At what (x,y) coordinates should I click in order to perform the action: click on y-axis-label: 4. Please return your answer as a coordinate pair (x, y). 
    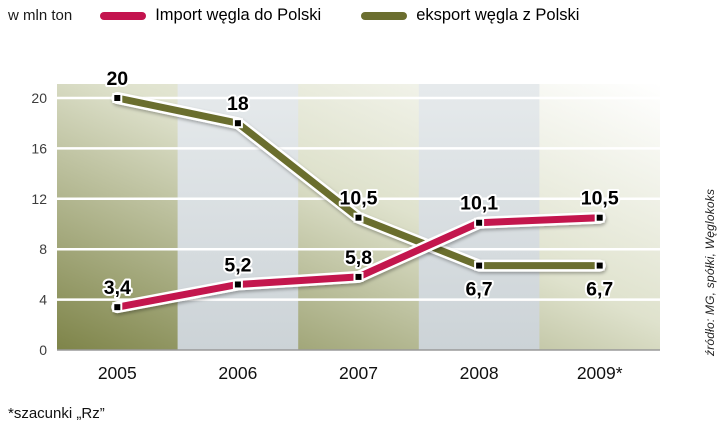
    Looking at the image, I should click on (43, 300).